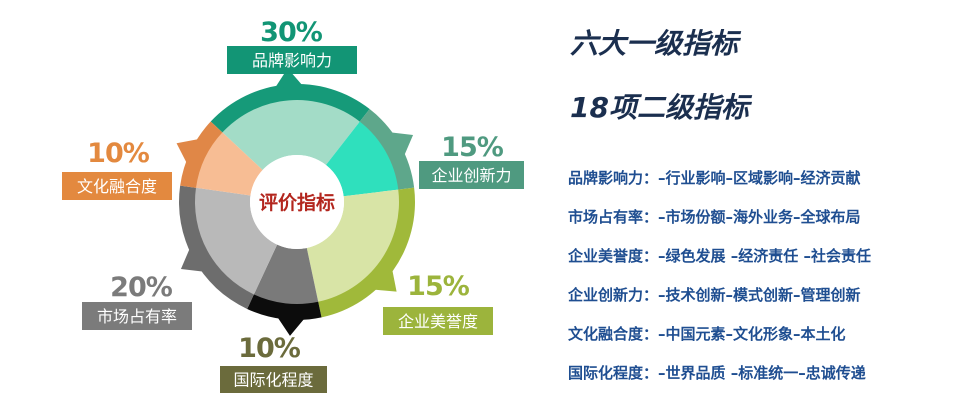 Image resolution: width=980 pixels, height=400 pixels. I want to click on segment-name-international: 国际化程度, so click(273, 380).